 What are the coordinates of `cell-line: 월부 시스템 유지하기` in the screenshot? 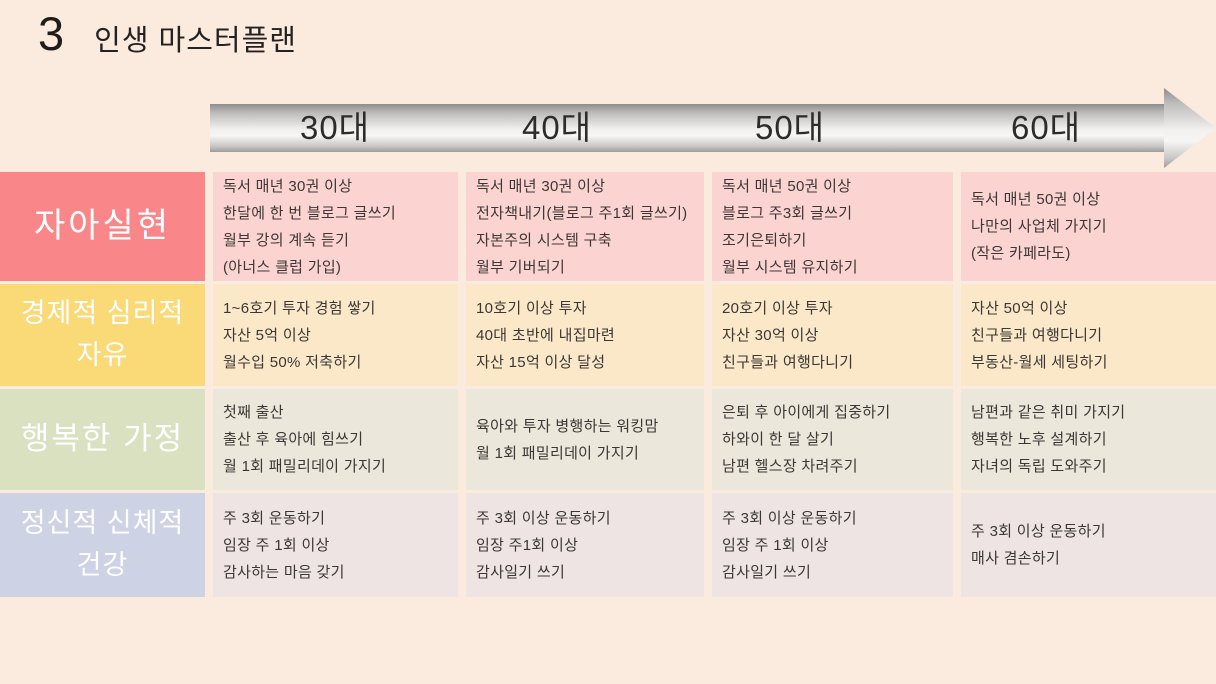 It's located at (790, 267).